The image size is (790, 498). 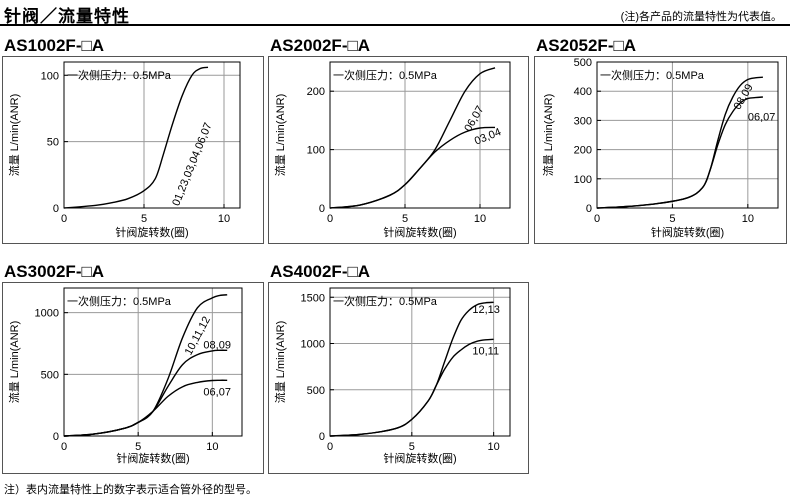 I want to click on y-tick-label: 1500, so click(x=313, y=298).